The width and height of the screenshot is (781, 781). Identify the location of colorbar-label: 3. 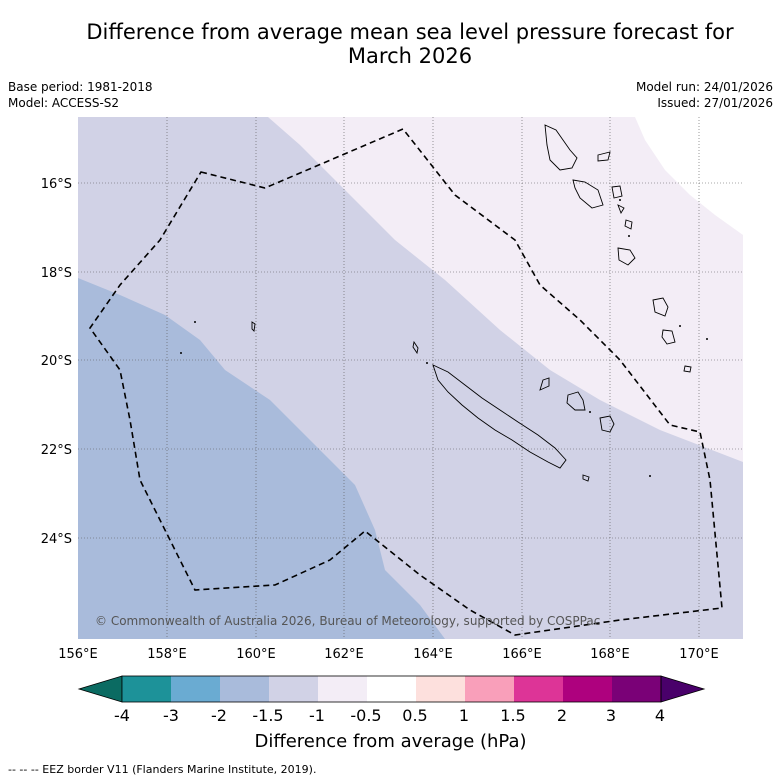
(611, 715).